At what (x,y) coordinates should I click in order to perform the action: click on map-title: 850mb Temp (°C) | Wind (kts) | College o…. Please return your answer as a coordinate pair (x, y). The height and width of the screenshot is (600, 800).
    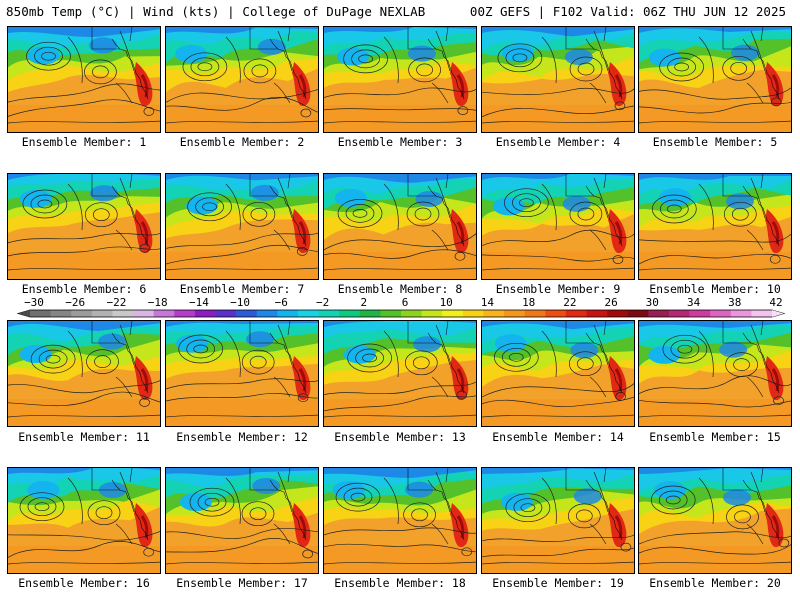
    Looking at the image, I should click on (216, 11).